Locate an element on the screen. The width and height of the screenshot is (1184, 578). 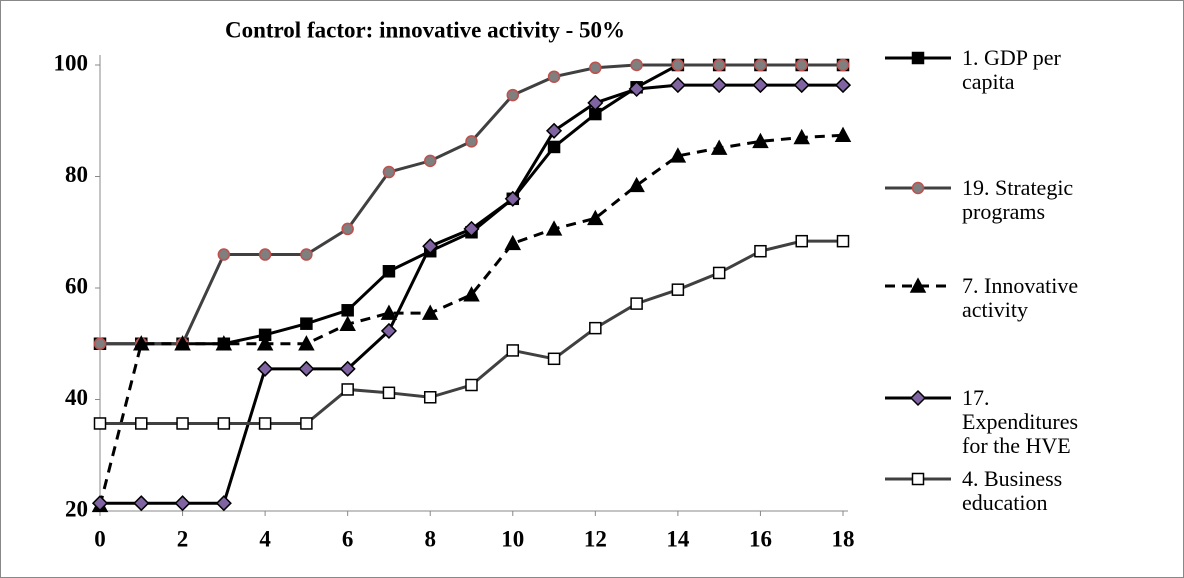
x-tick-label: 16 is located at coordinates (760, 538).